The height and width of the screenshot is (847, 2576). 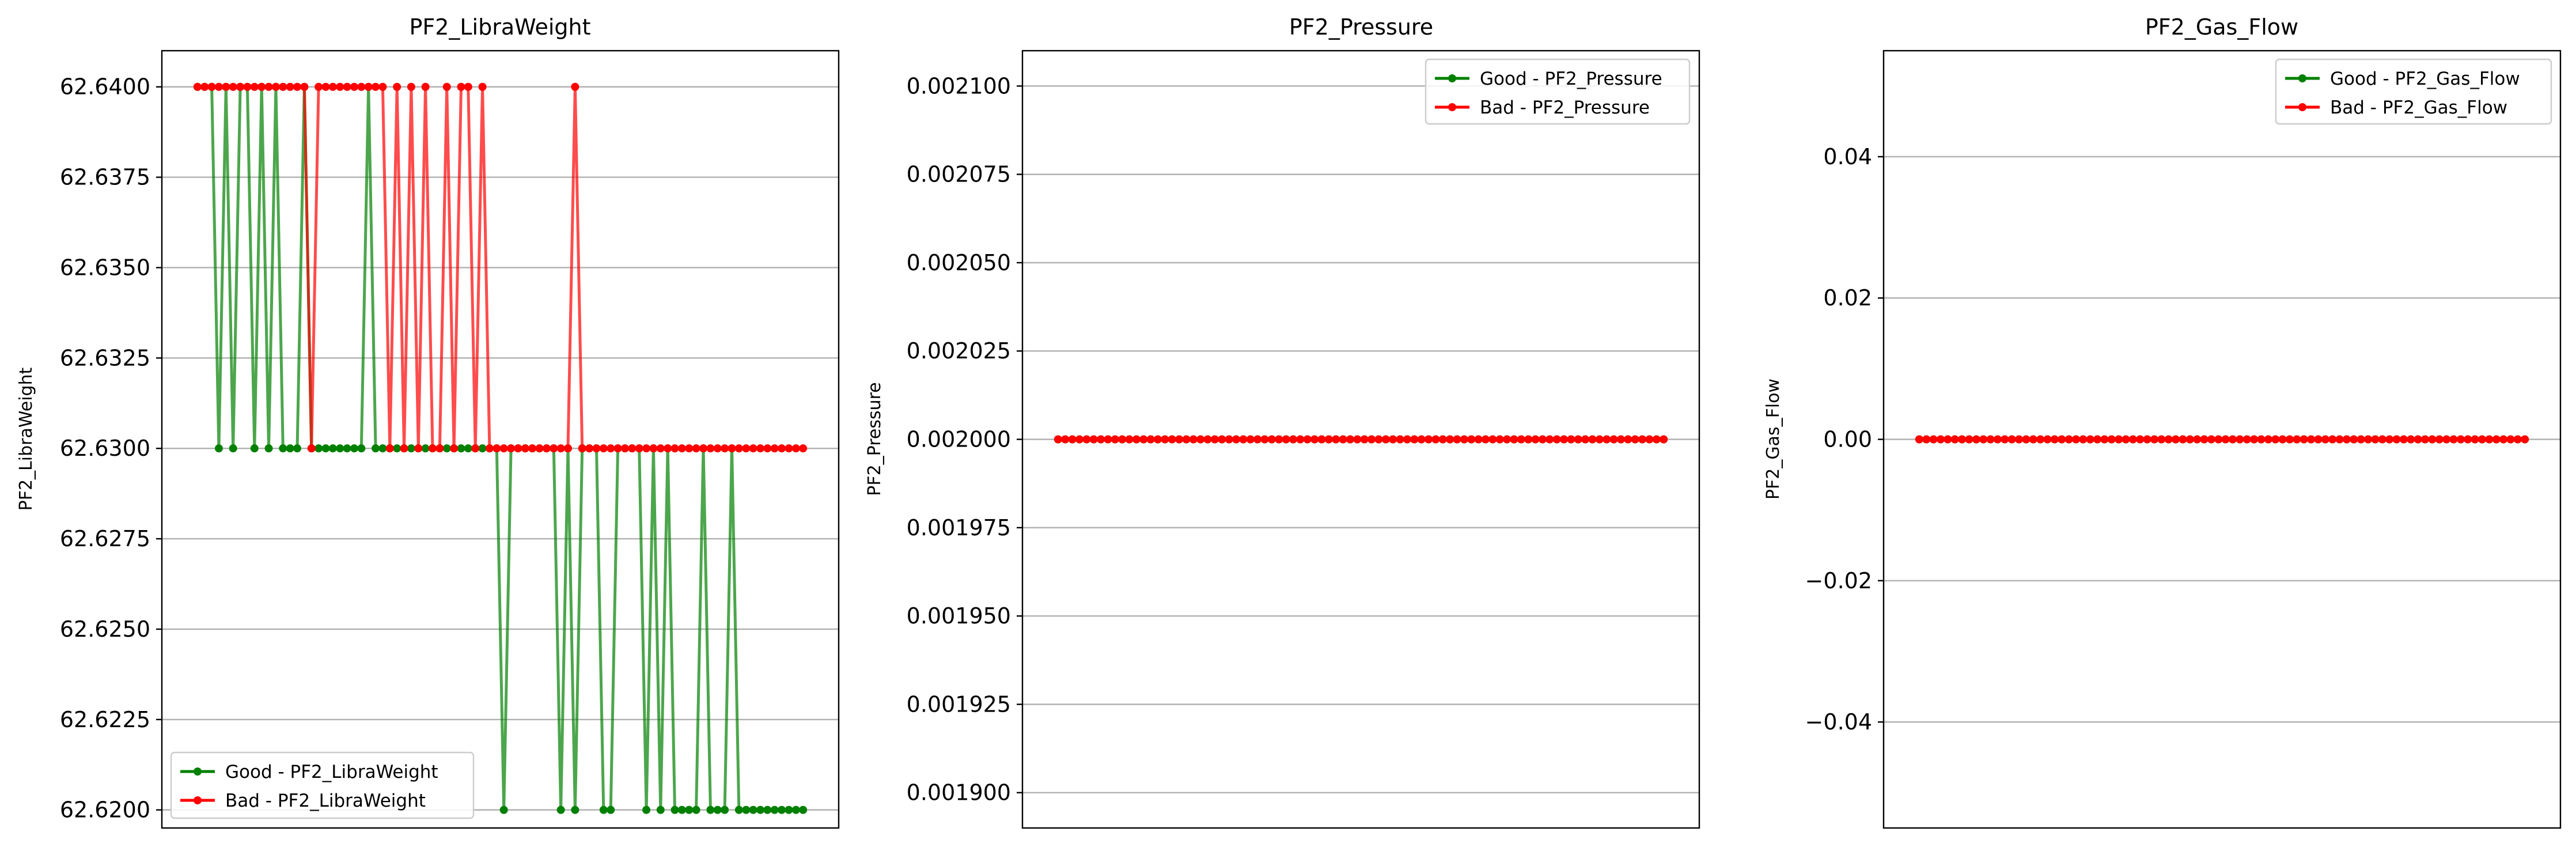 I want to click on chart-title: PF2_Pressure, so click(x=1361, y=27).